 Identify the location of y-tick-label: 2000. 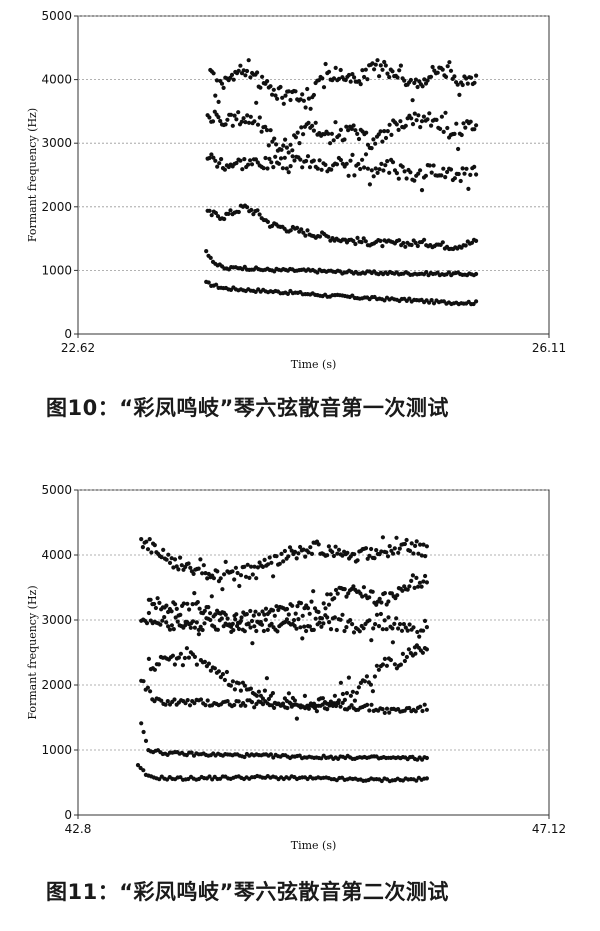
(56, 207).